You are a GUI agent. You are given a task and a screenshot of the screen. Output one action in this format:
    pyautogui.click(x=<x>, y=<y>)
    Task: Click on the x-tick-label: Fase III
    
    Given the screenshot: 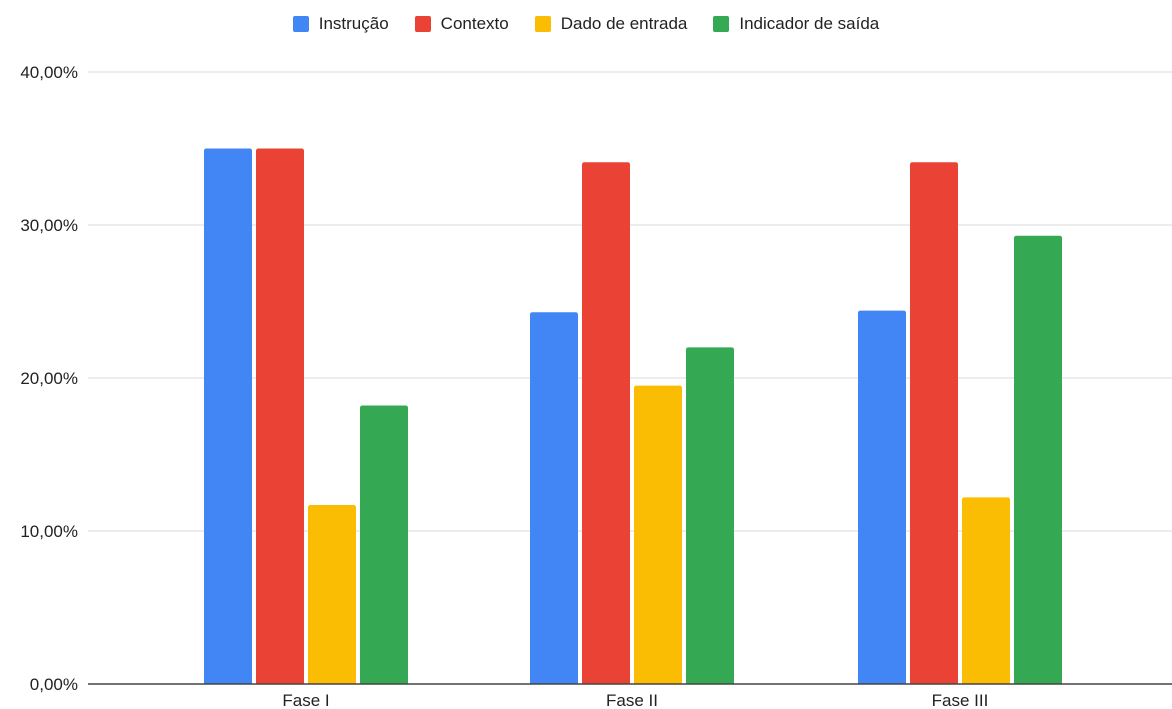 What is the action you would take?
    pyautogui.click(x=960, y=700)
    